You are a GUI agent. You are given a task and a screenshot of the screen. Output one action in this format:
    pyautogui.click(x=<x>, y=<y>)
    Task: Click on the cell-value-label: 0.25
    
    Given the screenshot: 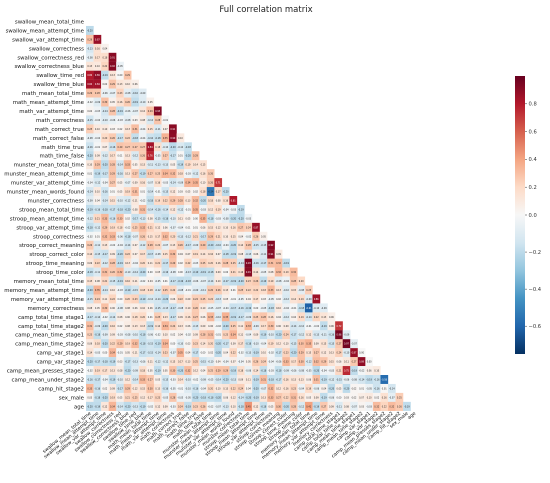 What is the action you would take?
    pyautogui.click(x=233, y=263)
    